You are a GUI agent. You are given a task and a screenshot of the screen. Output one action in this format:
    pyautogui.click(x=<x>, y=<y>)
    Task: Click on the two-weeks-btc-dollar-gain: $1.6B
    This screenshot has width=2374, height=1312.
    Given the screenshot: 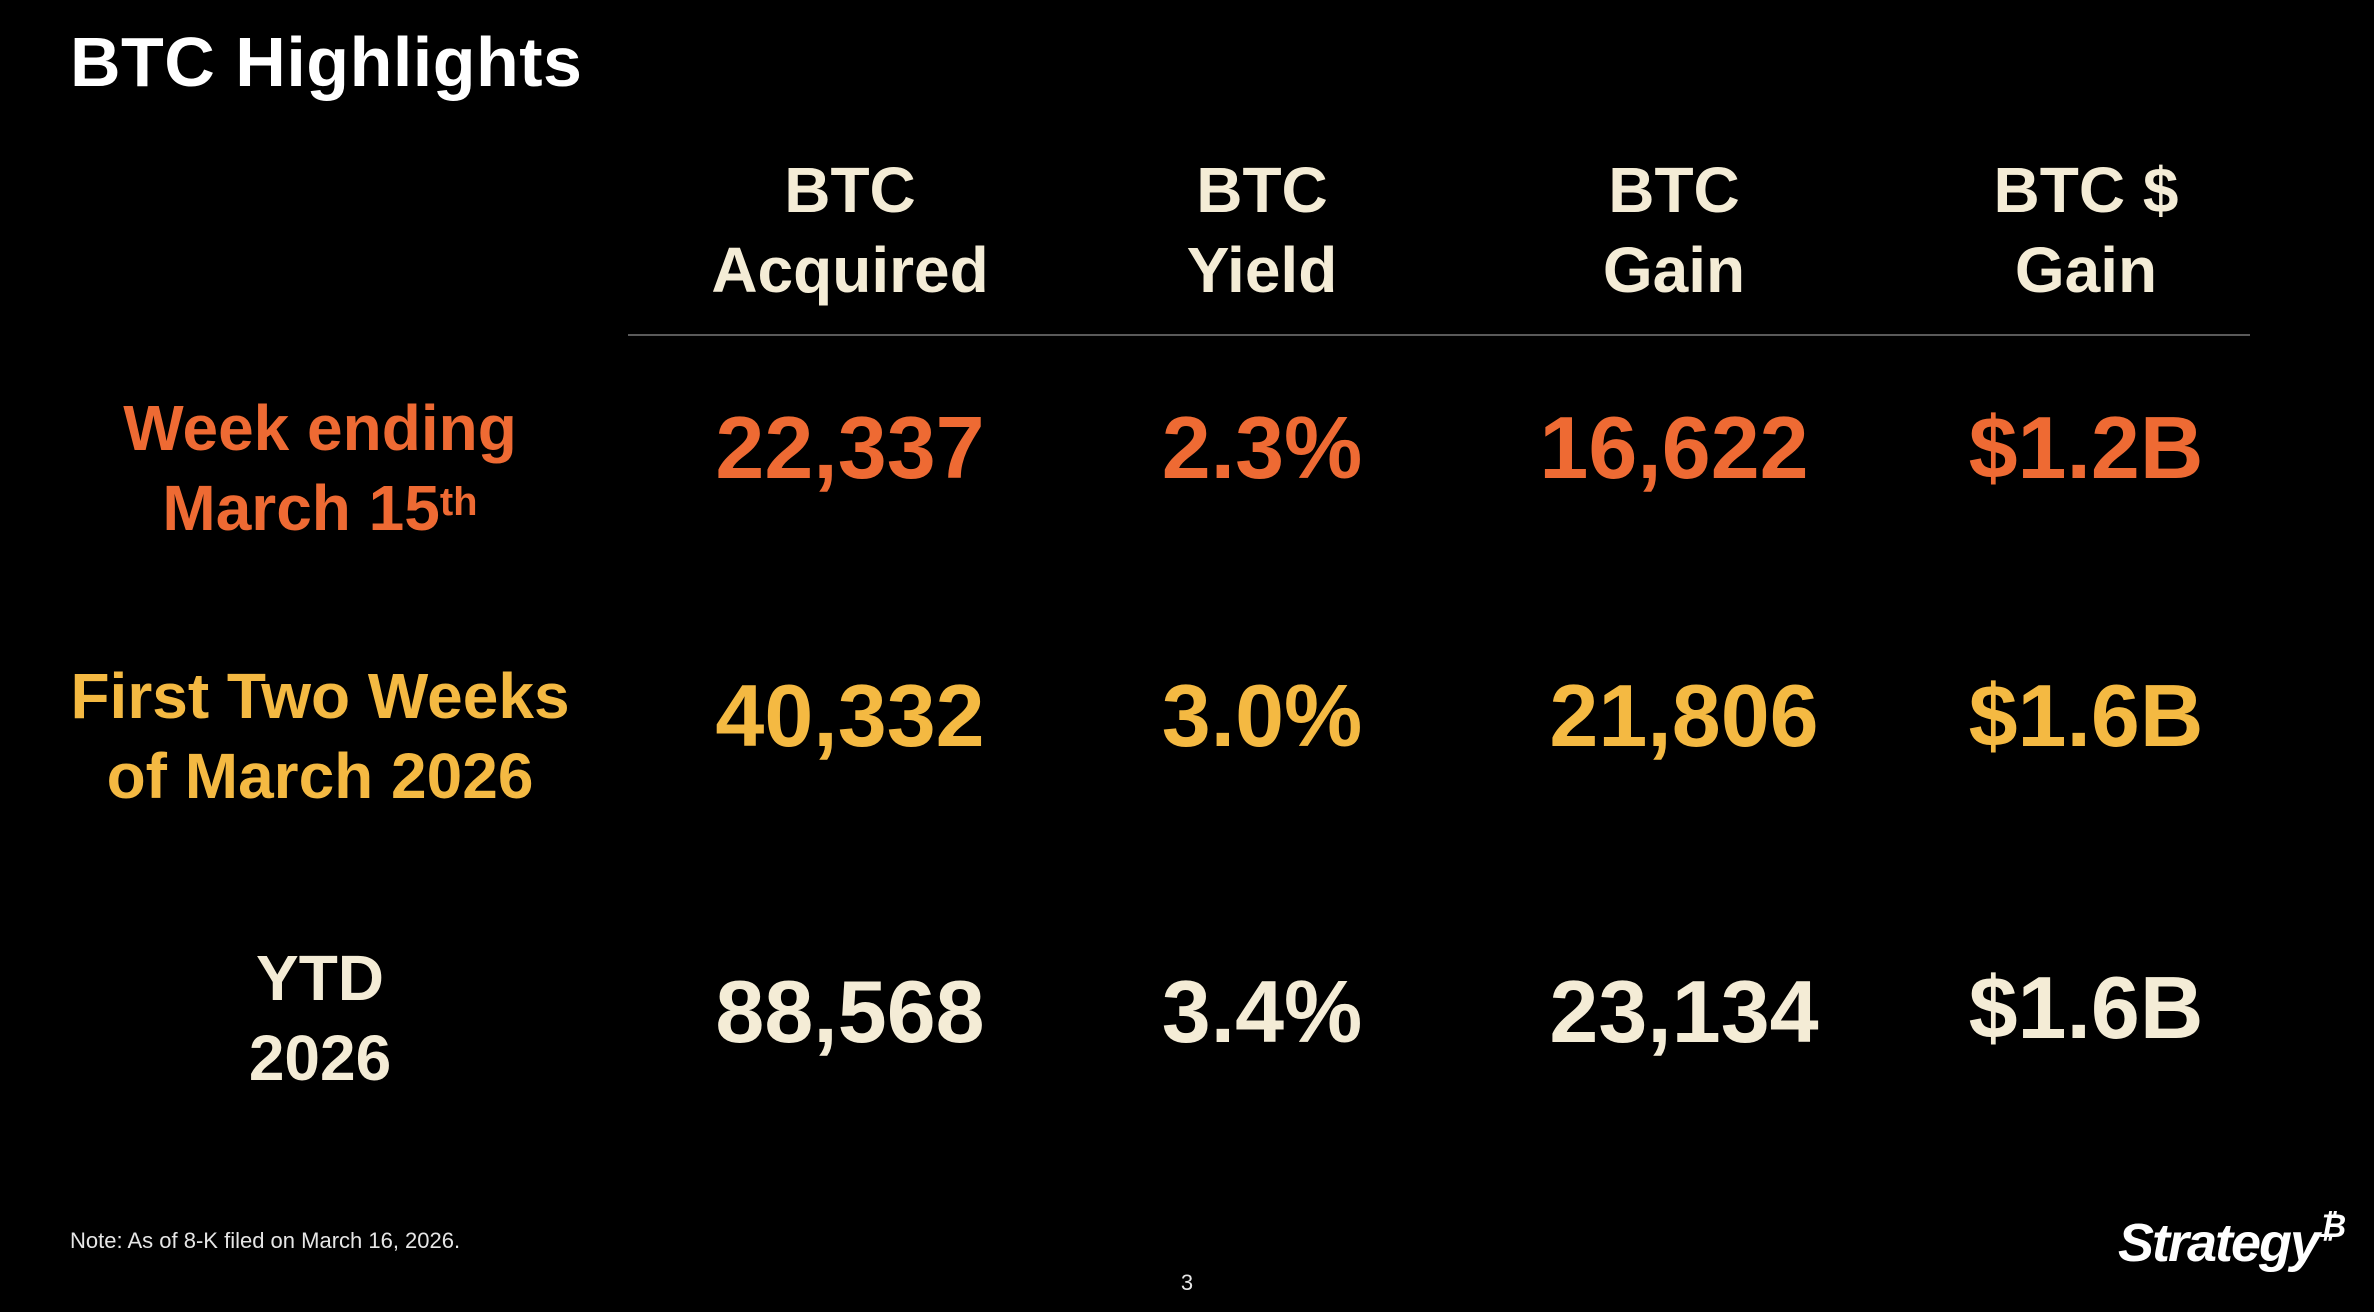 What is the action you would take?
    pyautogui.click(x=2086, y=715)
    